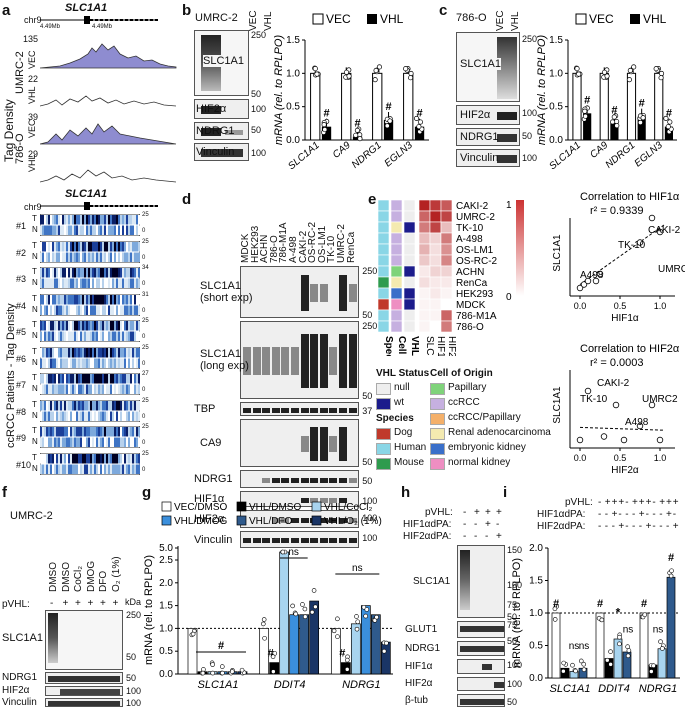 Image resolution: width=685 pixels, height=708 pixels. Describe the element at coordinates (224, 366) in the screenshot. I see `blot-label-d: (long exp)` at that location.